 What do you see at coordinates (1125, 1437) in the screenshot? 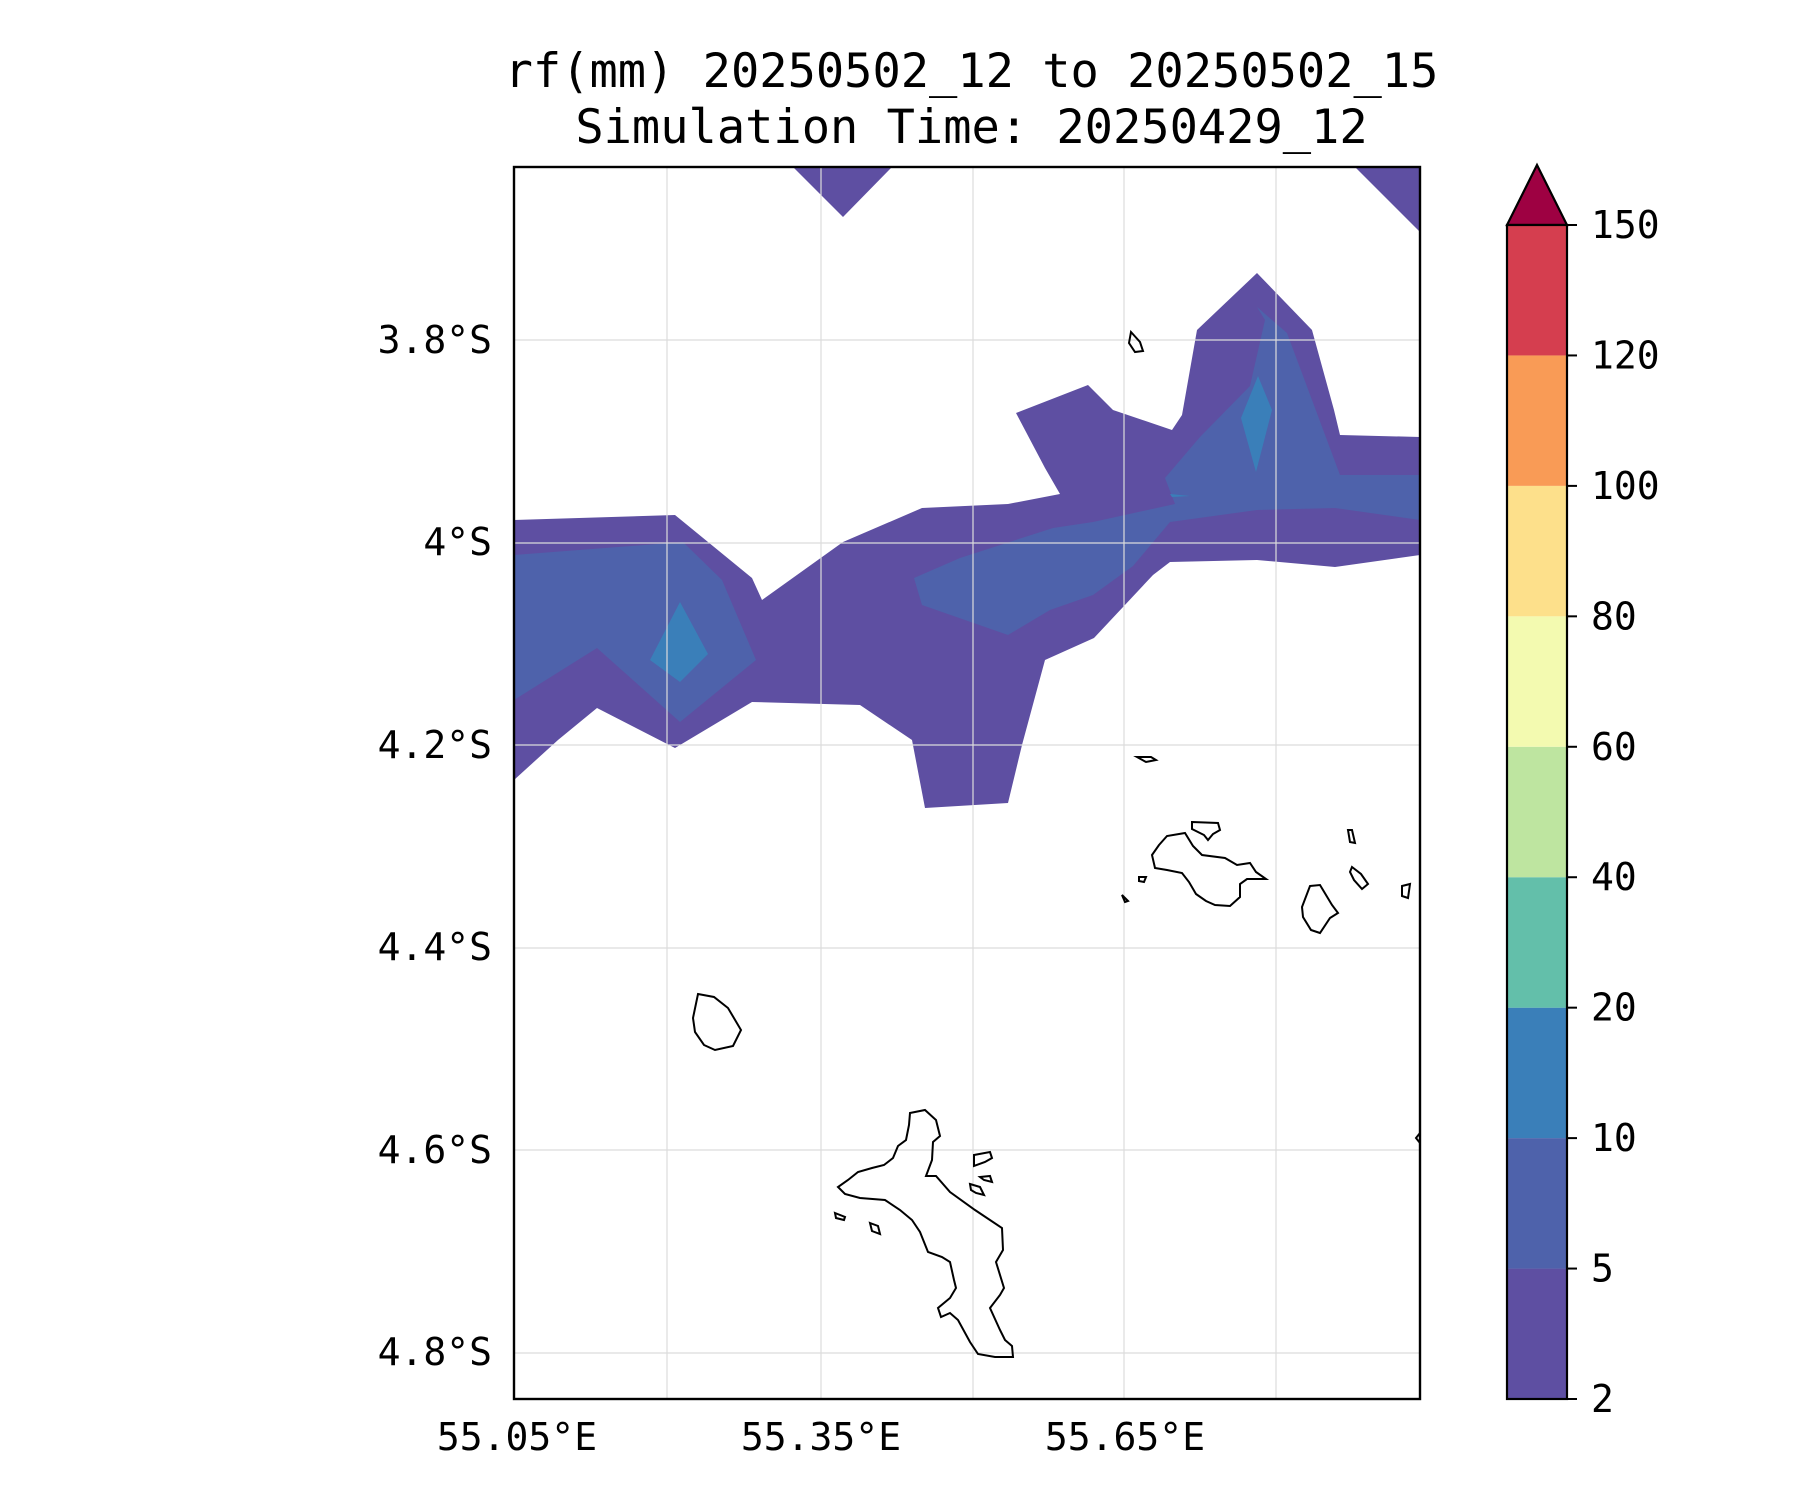
I see `lon-label: 55.65°E` at bounding box center [1125, 1437].